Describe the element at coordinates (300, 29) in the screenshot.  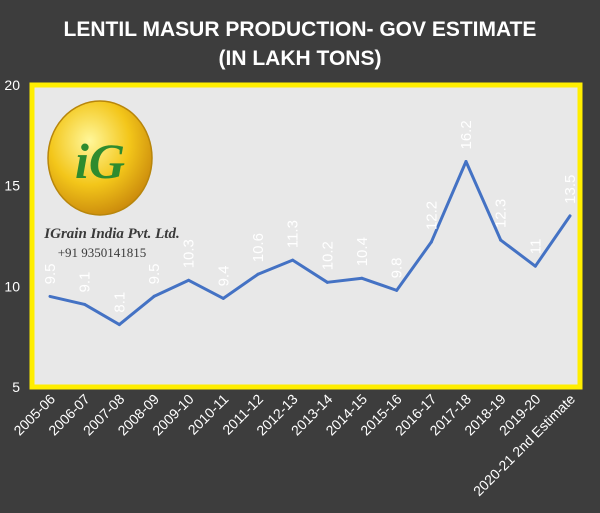
I see `chart-title-line1: LENTIL MASUR PRODUCTION- GOV ESTIMATE` at that location.